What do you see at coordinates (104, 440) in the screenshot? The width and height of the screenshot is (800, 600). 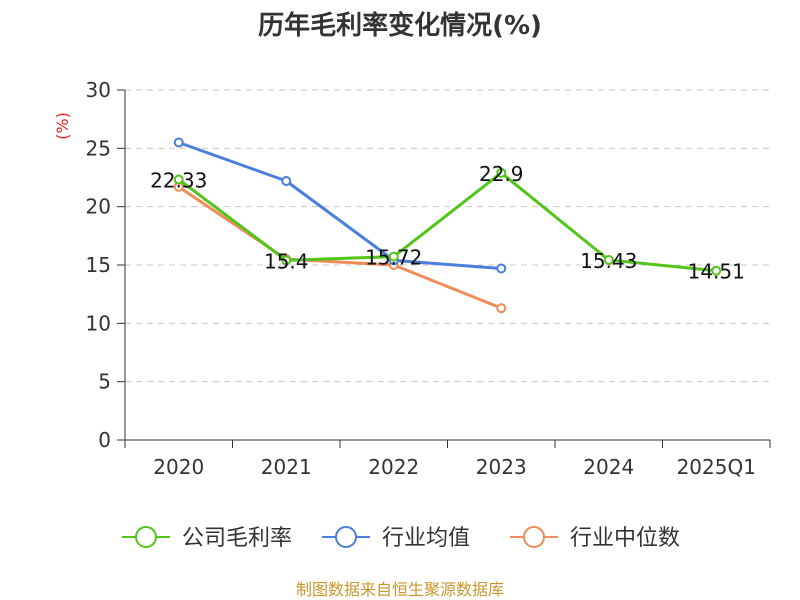 I see `y-tick-label: 0` at bounding box center [104, 440].